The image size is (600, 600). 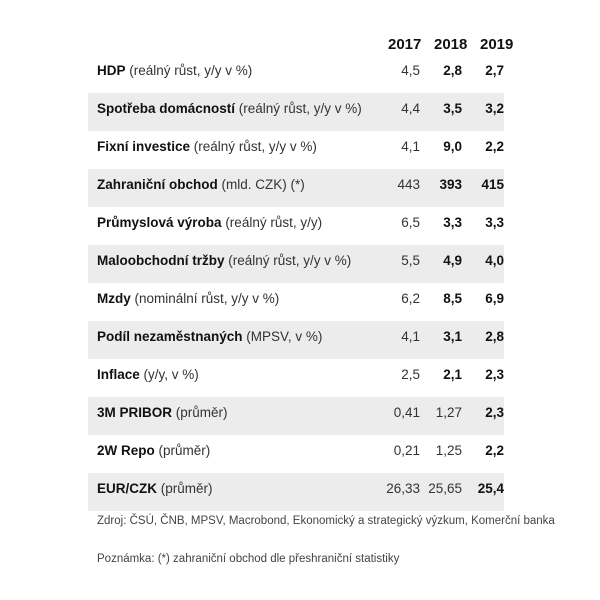 I want to click on indicator-name: 3M PRIBOR, so click(x=135, y=412).